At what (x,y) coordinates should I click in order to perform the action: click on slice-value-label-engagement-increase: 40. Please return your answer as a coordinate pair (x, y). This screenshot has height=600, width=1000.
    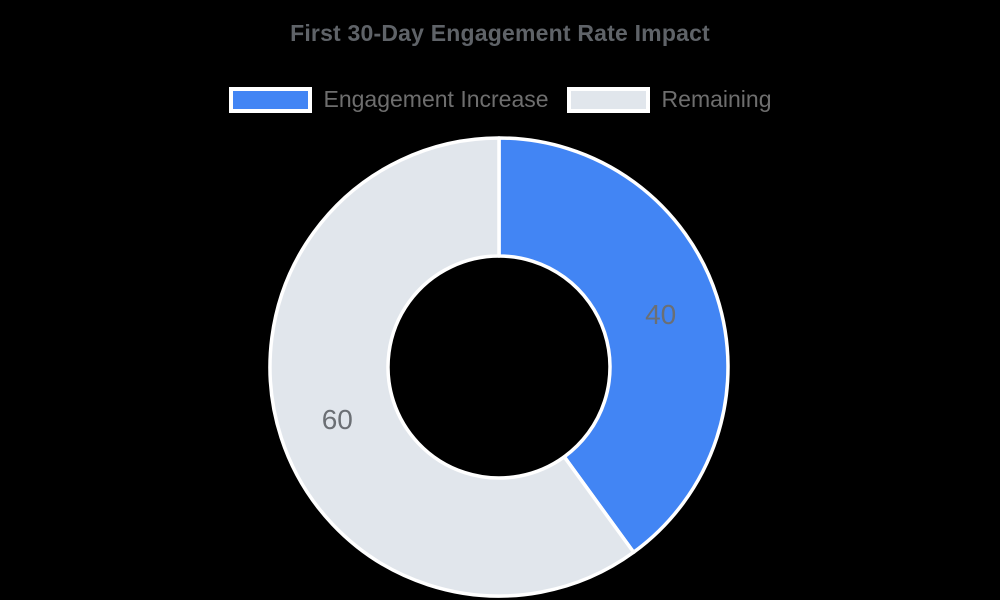
    Looking at the image, I should click on (660, 314).